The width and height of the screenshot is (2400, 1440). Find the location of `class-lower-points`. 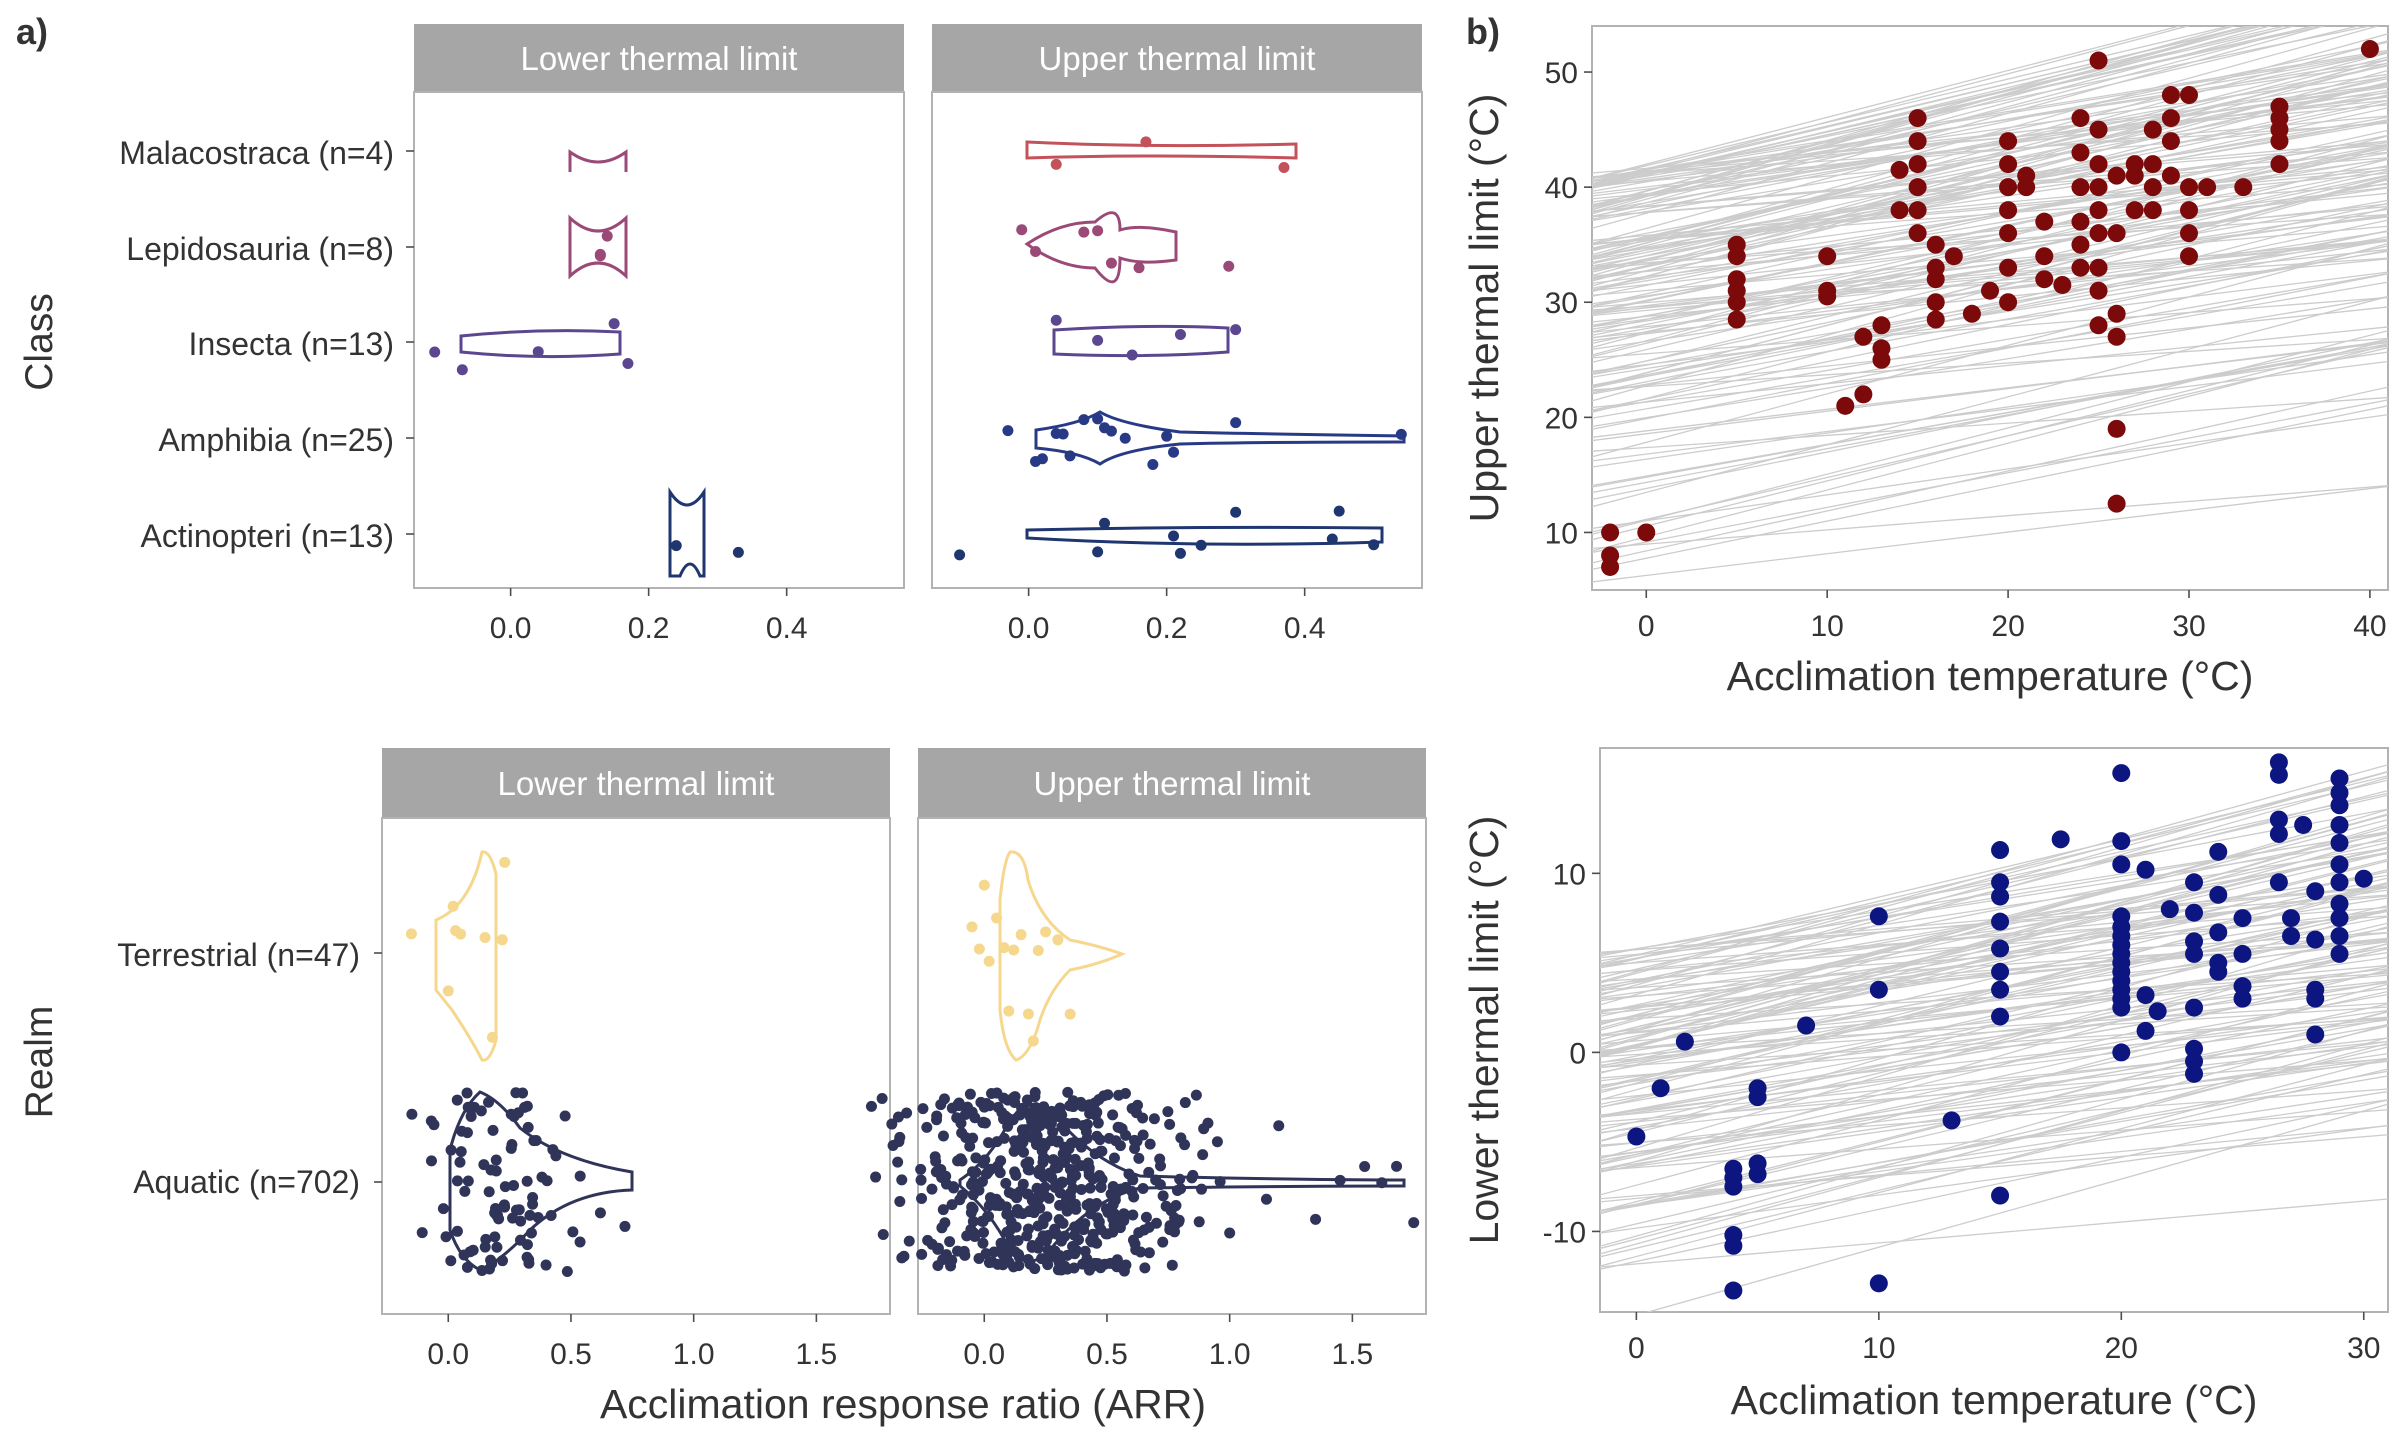

class-lower-points is located at coordinates (586, 394).